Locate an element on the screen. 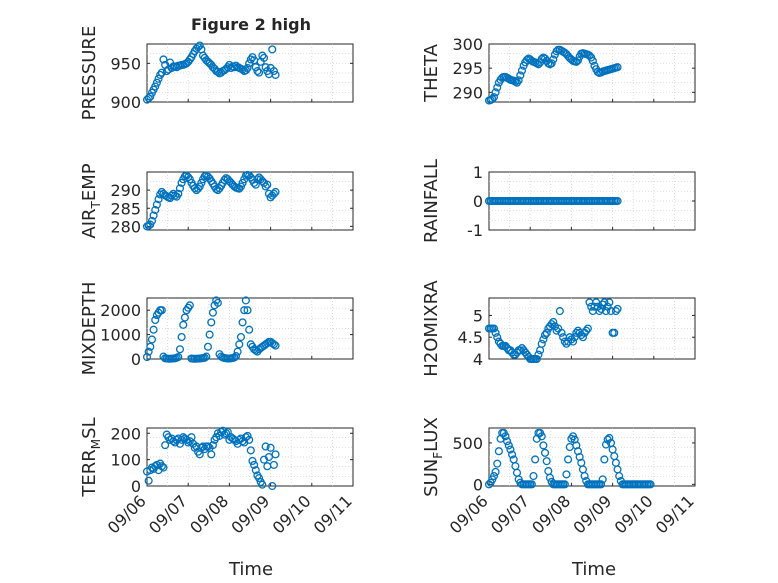 The height and width of the screenshot is (583, 778). y-tick-label: -1 is located at coordinates (475, 230).